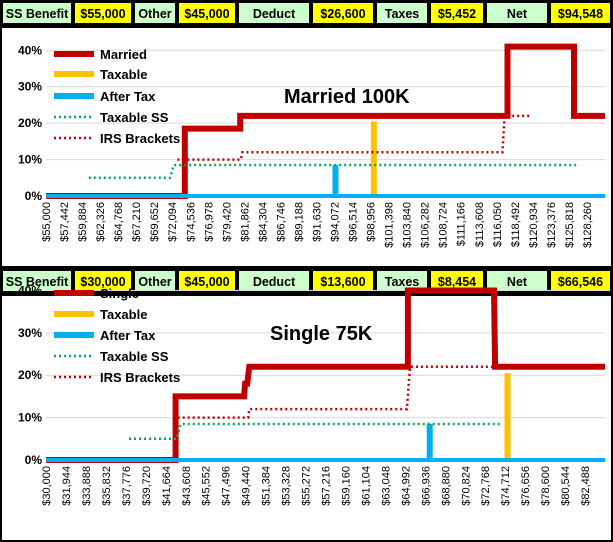 The height and width of the screenshot is (542, 613). Describe the element at coordinates (586, 486) in the screenshot. I see `x-tick-label: $82,488` at that location.